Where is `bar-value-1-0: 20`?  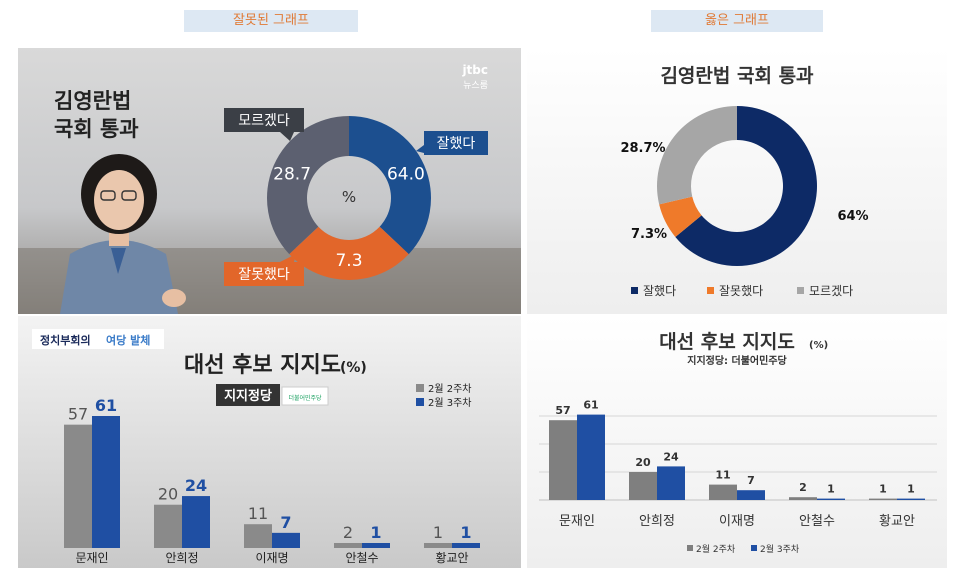
bar-value-1-0: 20 is located at coordinates (168, 494).